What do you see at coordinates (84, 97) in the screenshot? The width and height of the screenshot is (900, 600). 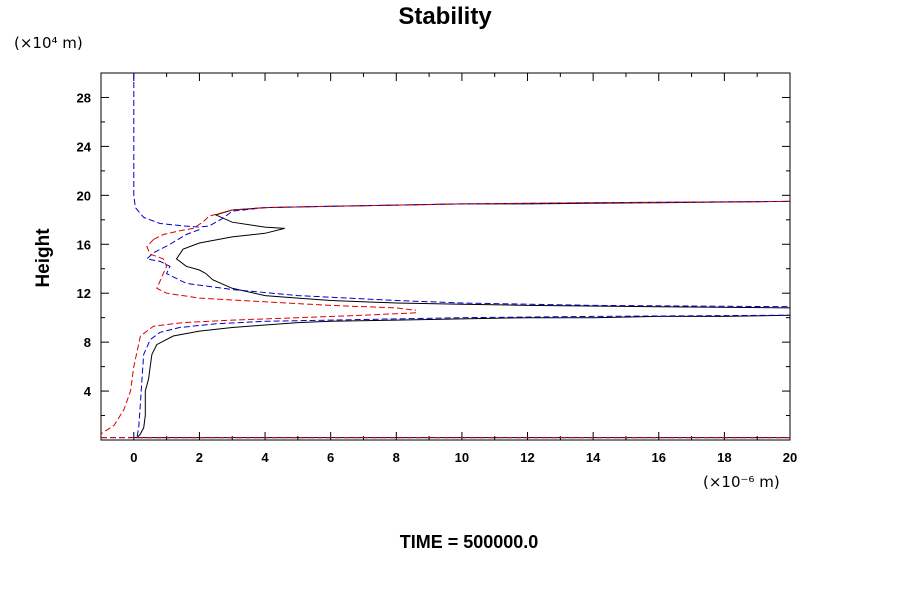 I see `y-tick-label: 28` at bounding box center [84, 97].